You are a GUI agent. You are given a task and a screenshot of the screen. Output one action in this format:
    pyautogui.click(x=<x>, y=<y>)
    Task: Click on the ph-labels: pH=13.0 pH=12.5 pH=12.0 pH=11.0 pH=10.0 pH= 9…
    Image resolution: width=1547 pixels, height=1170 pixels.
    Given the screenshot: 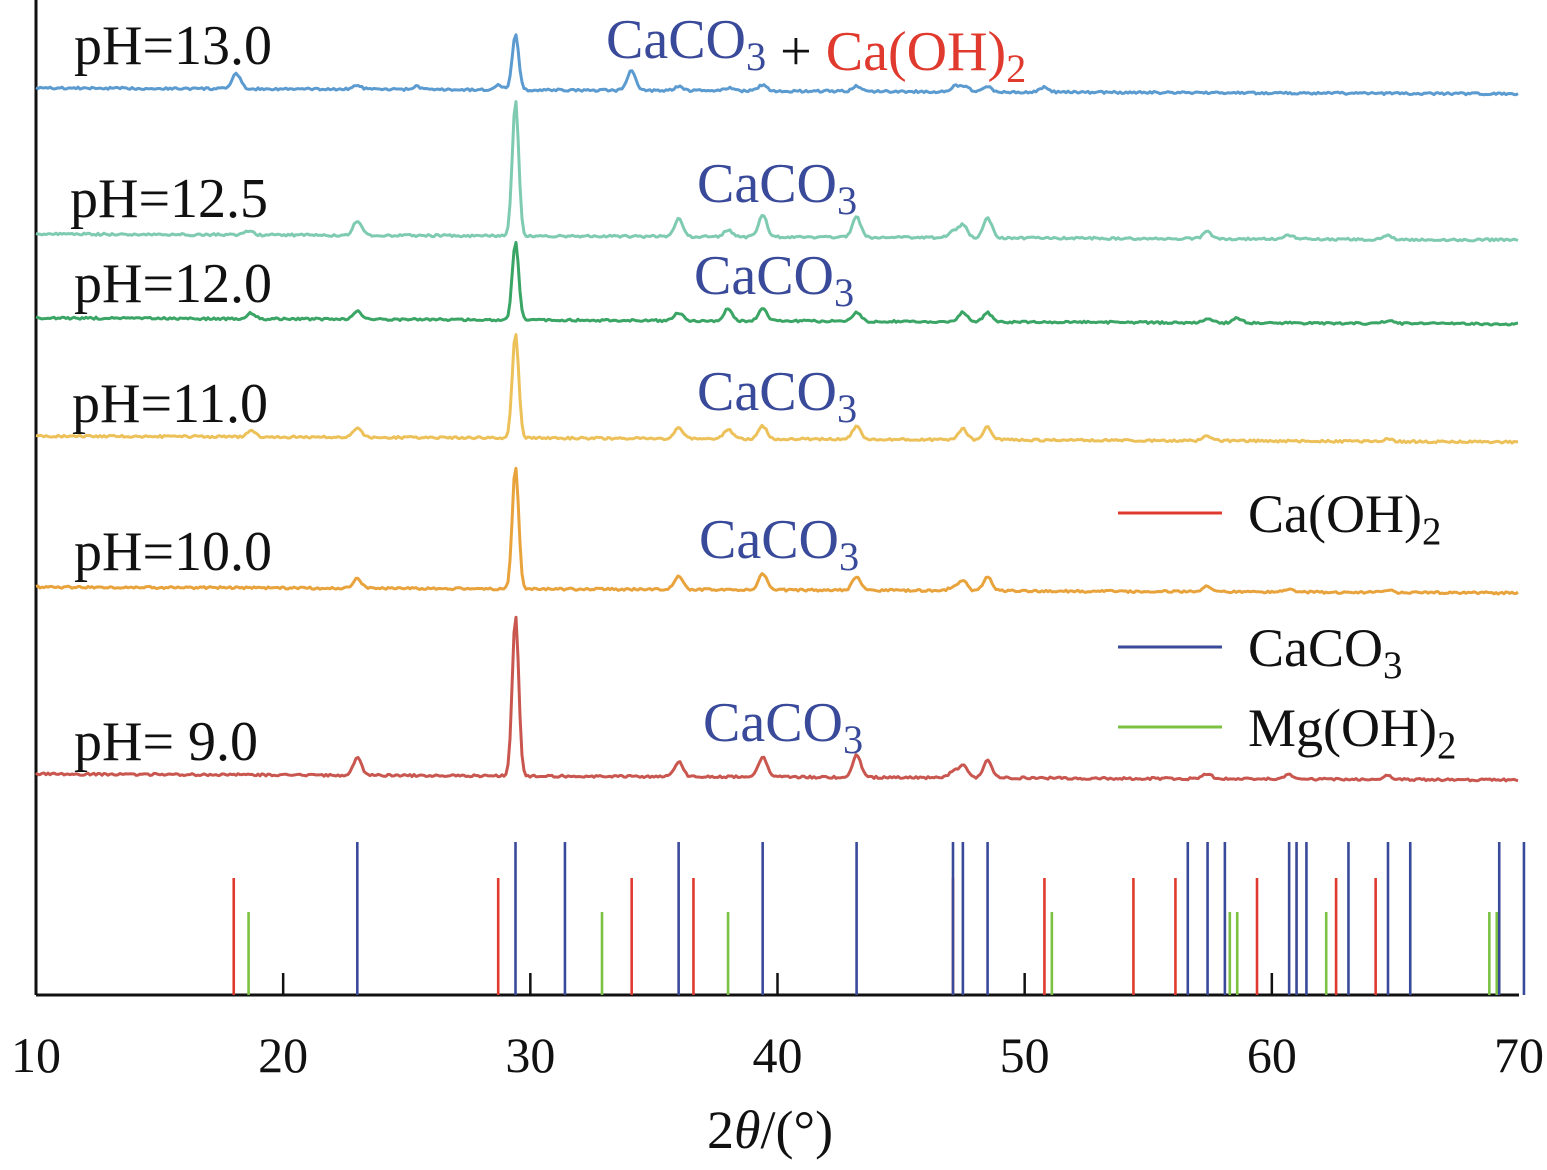 What is the action you would take?
    pyautogui.click(x=171, y=394)
    